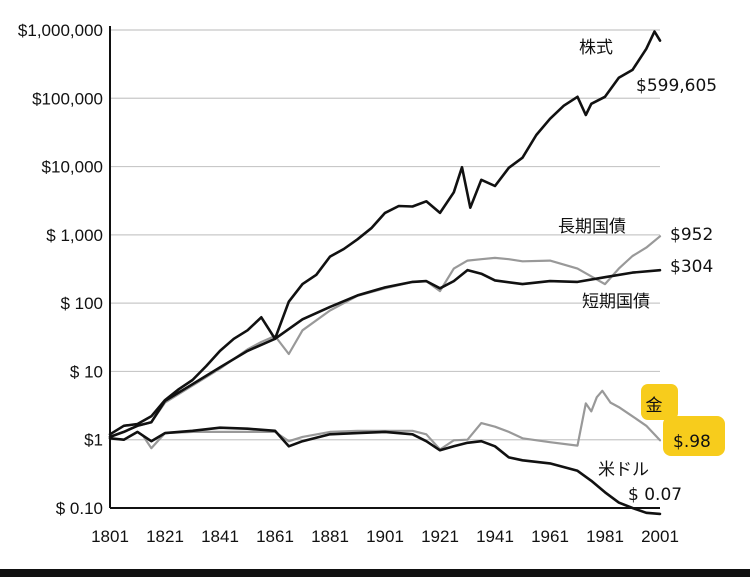  Describe the element at coordinates (596, 48) in the screenshot. I see `series-name-stocks: 株式` at that location.